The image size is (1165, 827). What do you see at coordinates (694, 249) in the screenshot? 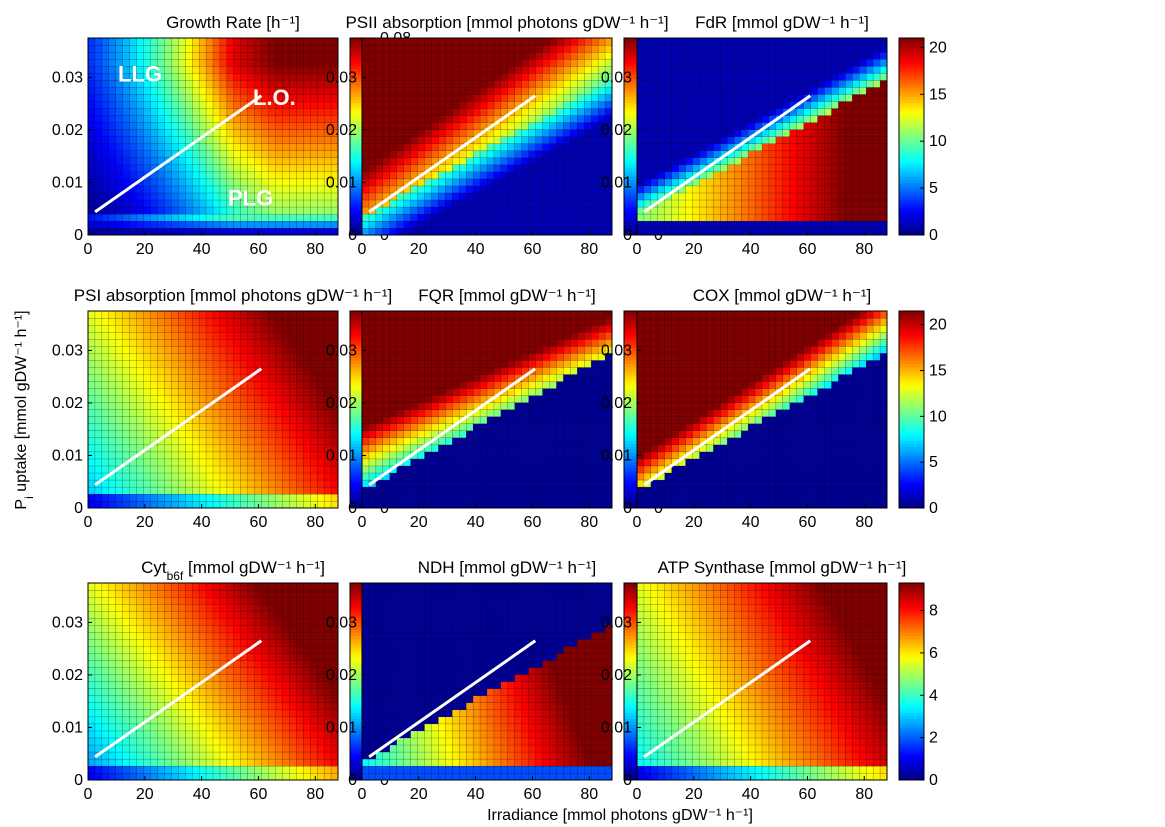
I see `x-tick-label: 20` at bounding box center [694, 249].